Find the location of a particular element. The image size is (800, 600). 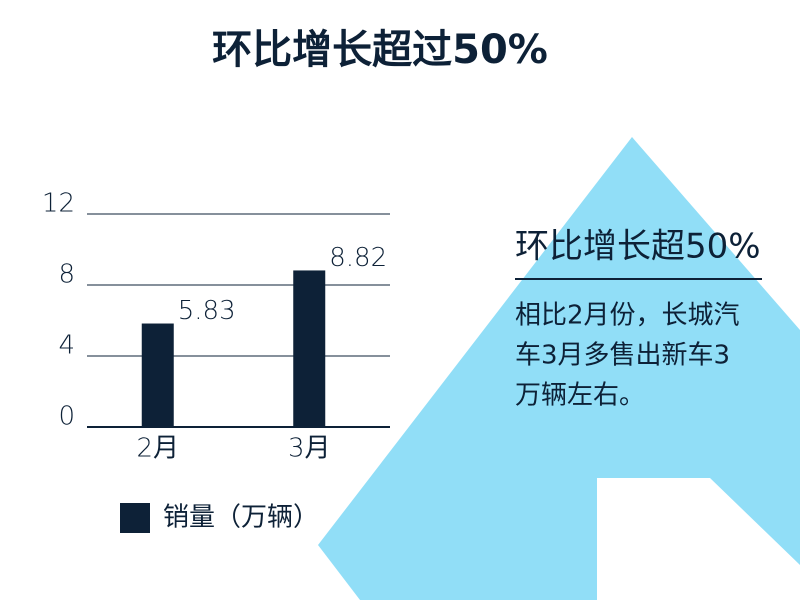

x-tick-label: 2月 is located at coordinates (157, 449).